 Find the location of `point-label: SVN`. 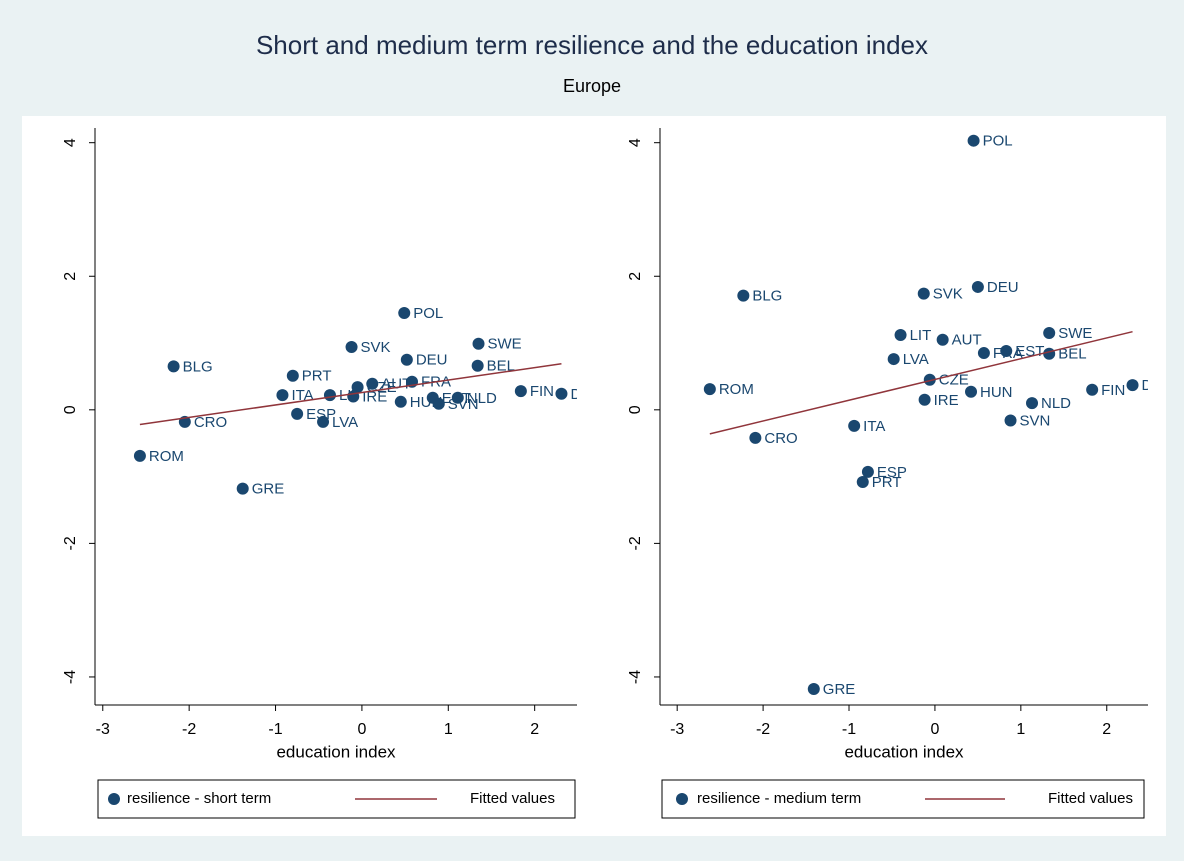

point-label: SVN is located at coordinates (1035, 420).